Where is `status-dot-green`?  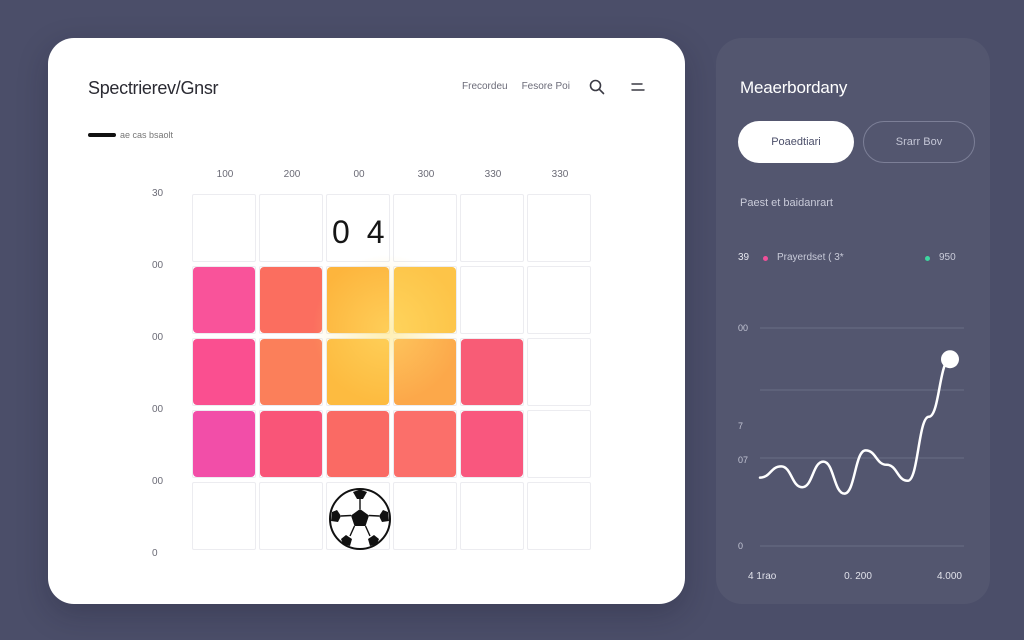
status-dot-green is located at coordinates (927, 258).